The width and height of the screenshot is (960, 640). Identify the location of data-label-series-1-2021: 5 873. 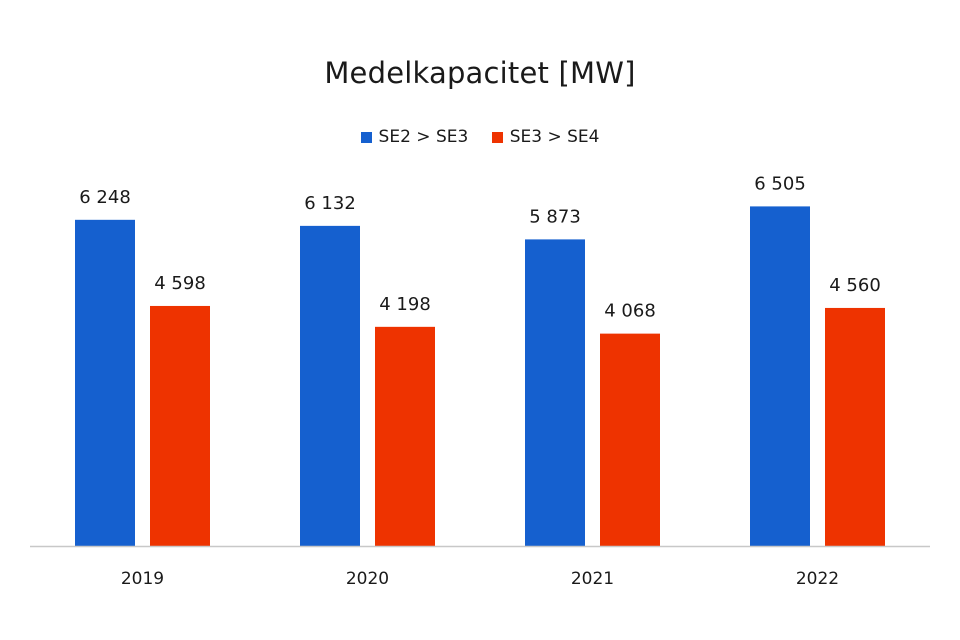
(555, 216).